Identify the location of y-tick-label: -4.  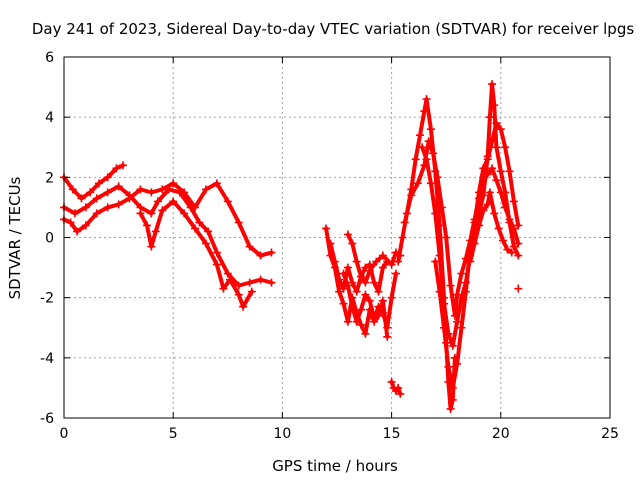
(47, 359).